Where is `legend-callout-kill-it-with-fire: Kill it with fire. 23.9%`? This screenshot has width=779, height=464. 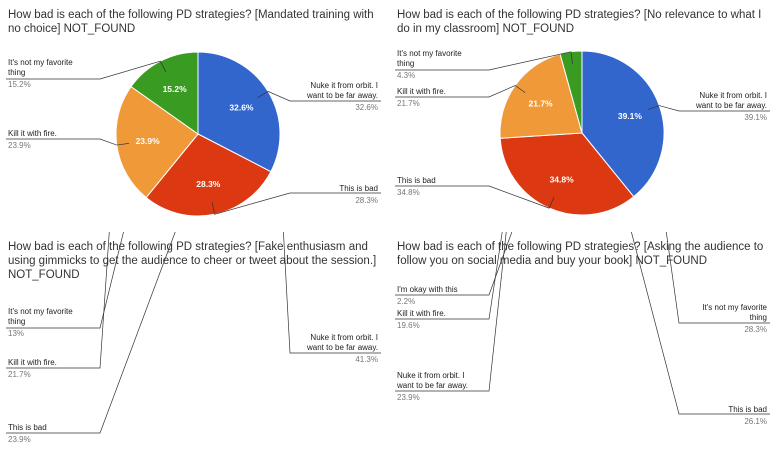
legend-callout-kill-it-with-fire: Kill it with fire. 23.9% is located at coordinates (67, 139).